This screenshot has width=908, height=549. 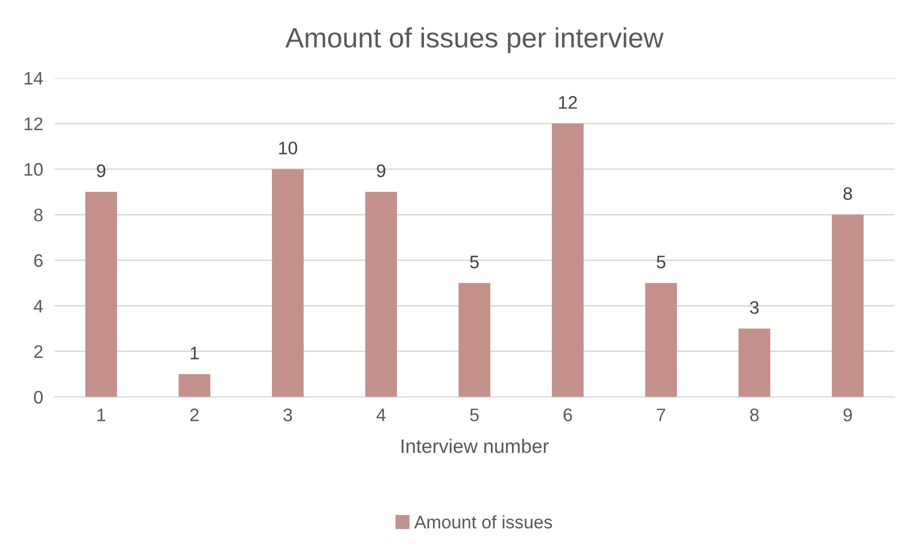 What do you see at coordinates (194, 415) in the screenshot?
I see `x-tick-label: 2` at bounding box center [194, 415].